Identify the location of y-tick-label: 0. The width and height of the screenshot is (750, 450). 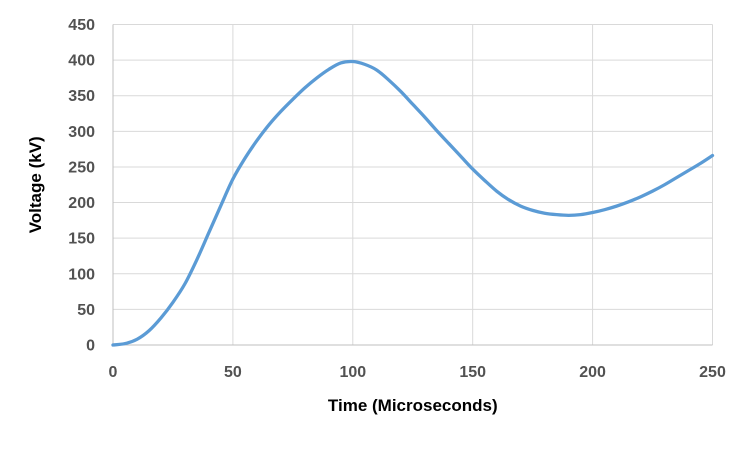
(90, 346).